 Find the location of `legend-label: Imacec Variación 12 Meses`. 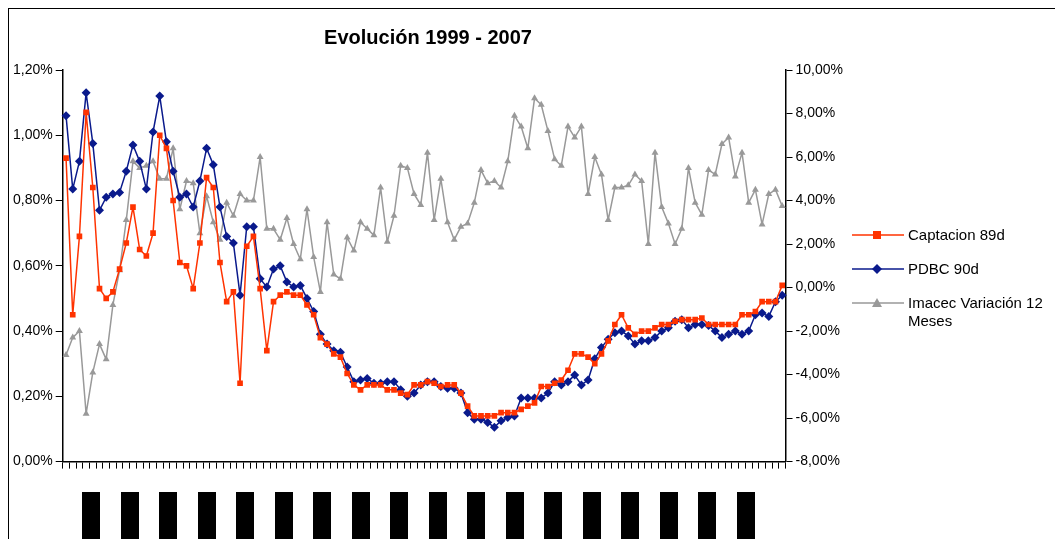

legend-label: Imacec Variación 12 Meses is located at coordinates (976, 312).